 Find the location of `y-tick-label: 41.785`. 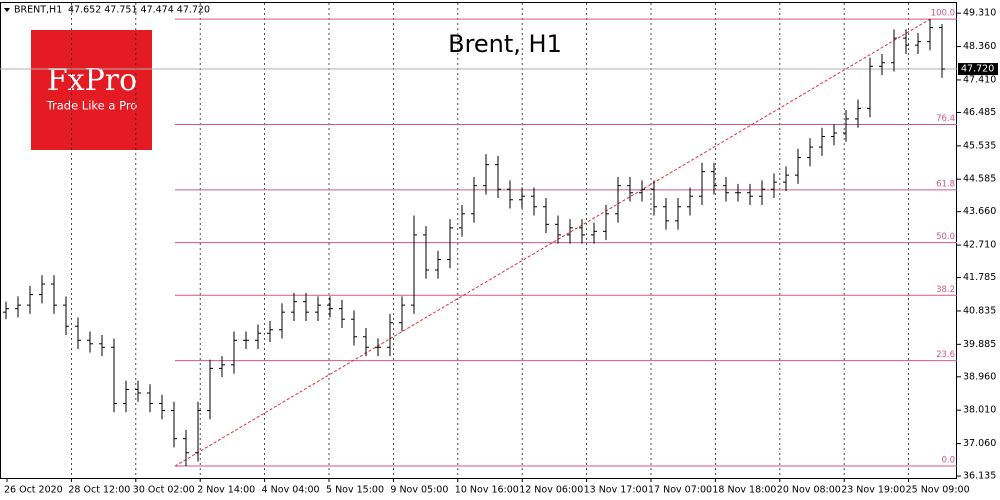

y-tick-label: 41.785 is located at coordinates (979, 277).